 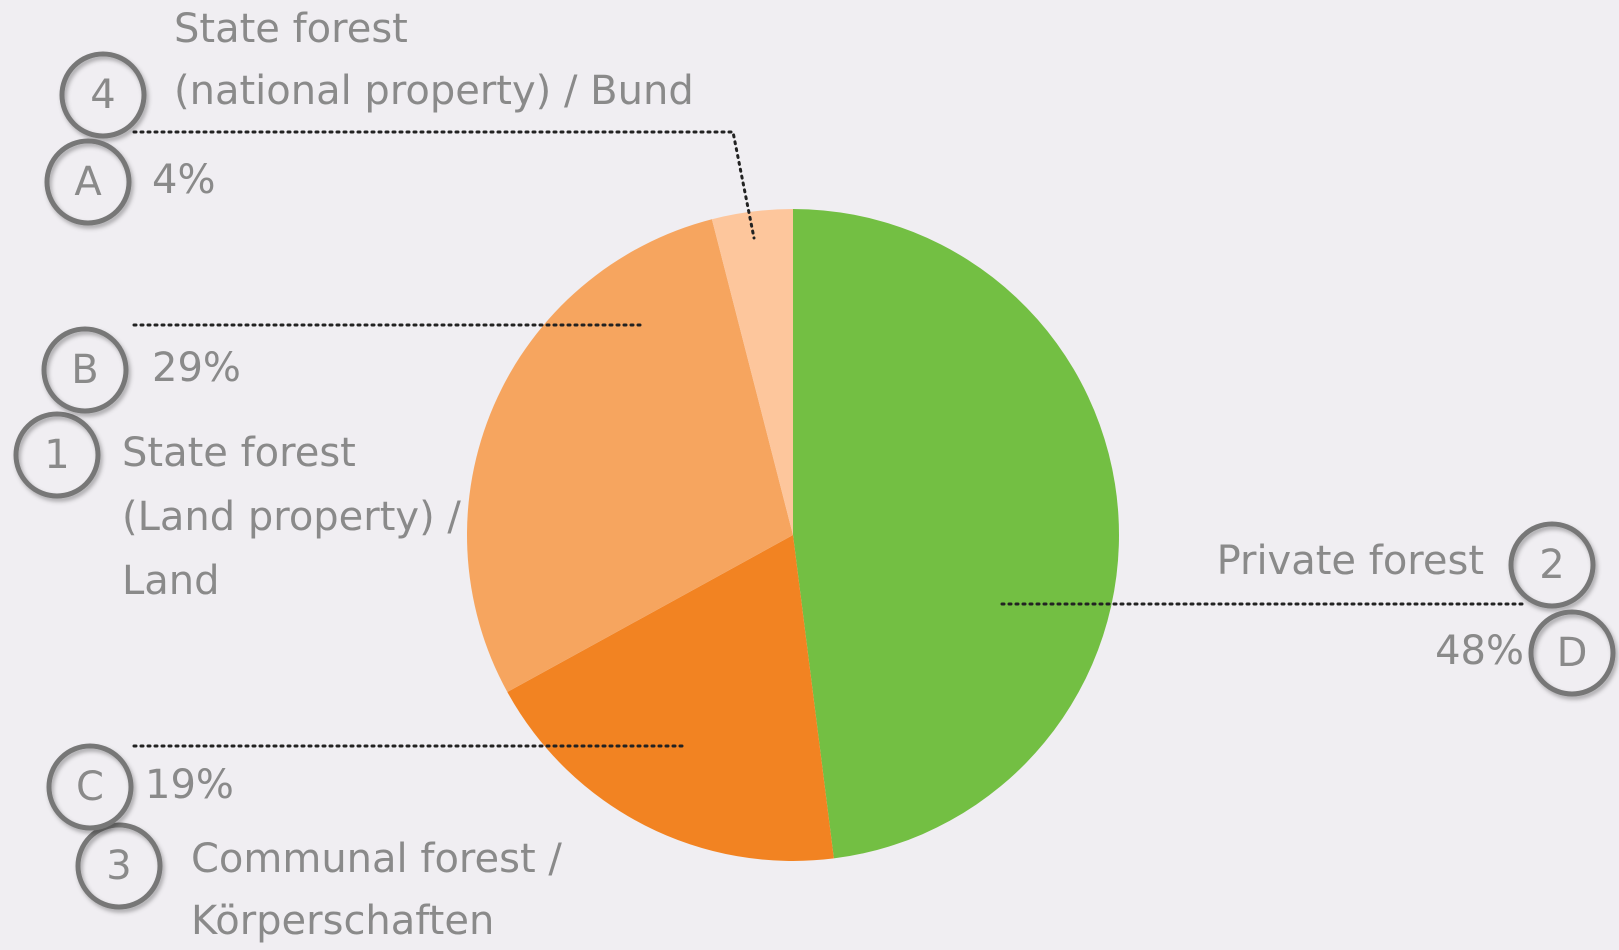 I want to click on value-label: 48%, so click(x=1479, y=651).